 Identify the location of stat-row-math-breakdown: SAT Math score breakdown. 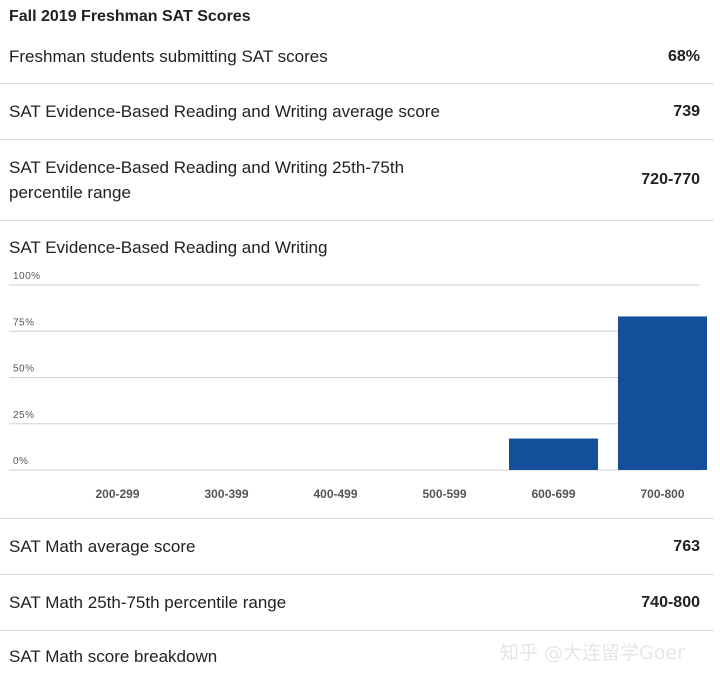
(357, 656).